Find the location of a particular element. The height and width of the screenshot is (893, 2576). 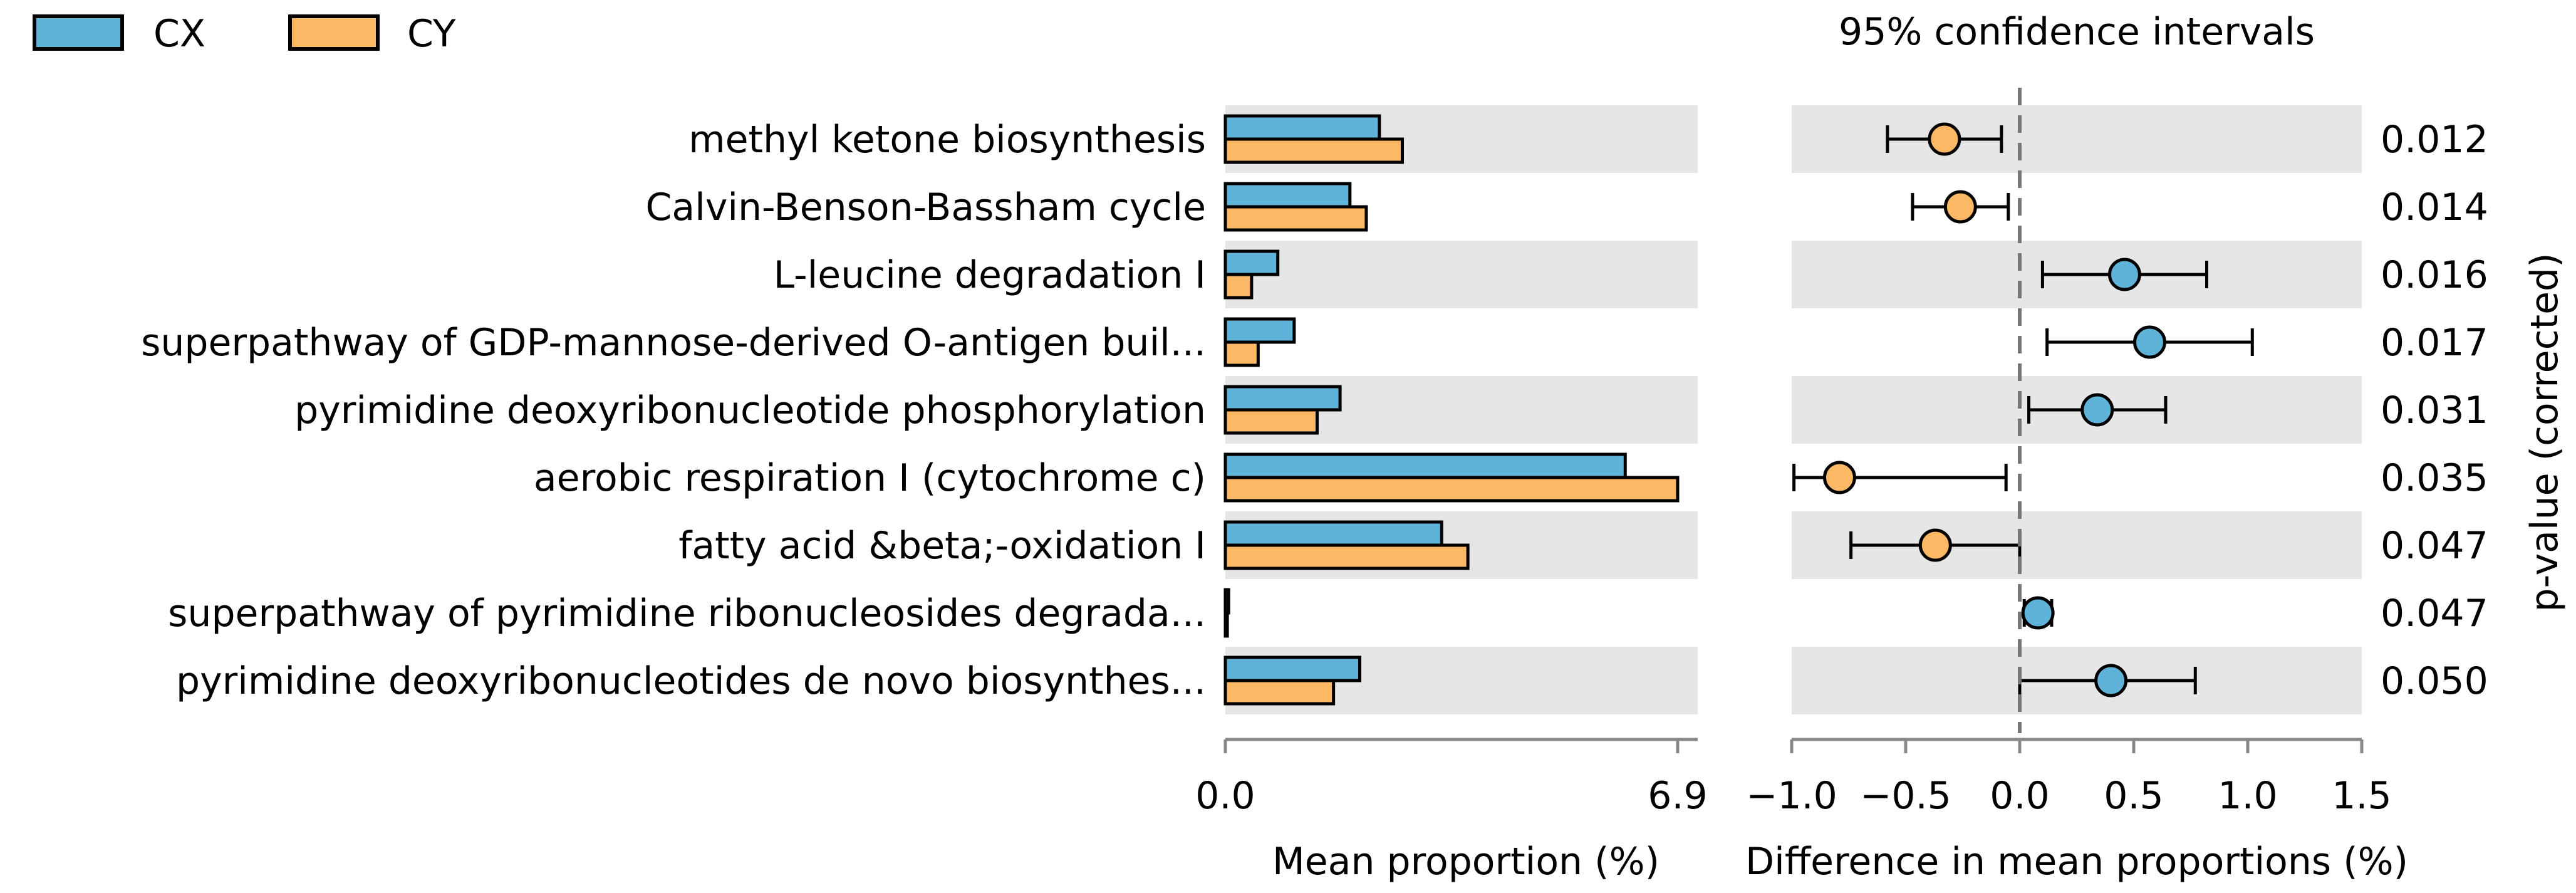

legend-swatch-cy is located at coordinates (334, 32).